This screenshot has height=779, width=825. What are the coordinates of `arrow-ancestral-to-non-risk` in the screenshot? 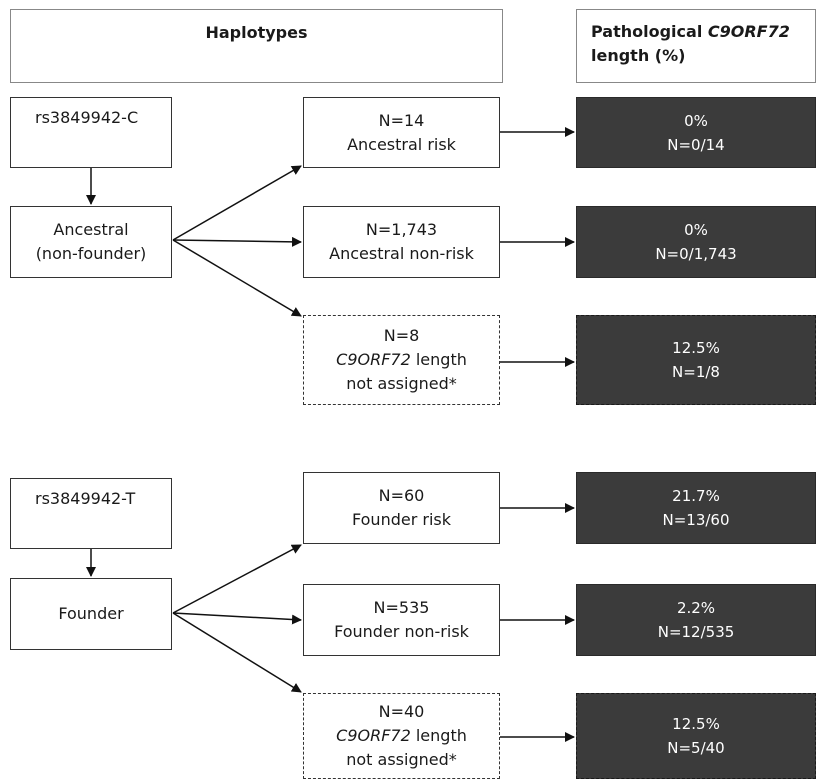 It's located at (237, 241).